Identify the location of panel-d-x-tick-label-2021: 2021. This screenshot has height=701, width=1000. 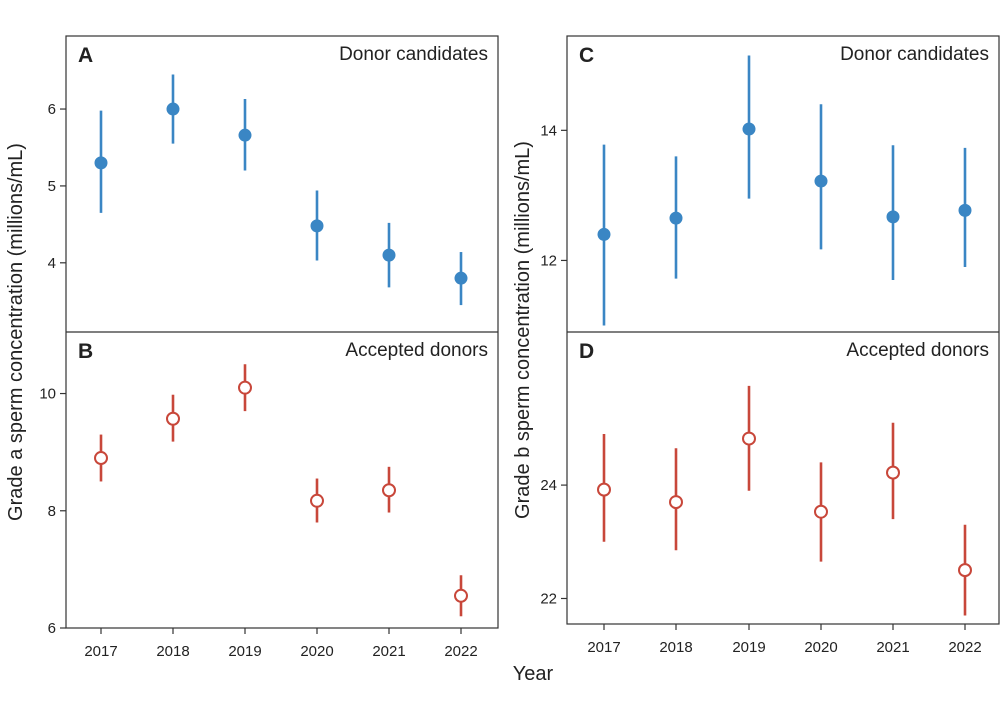
(892, 647).